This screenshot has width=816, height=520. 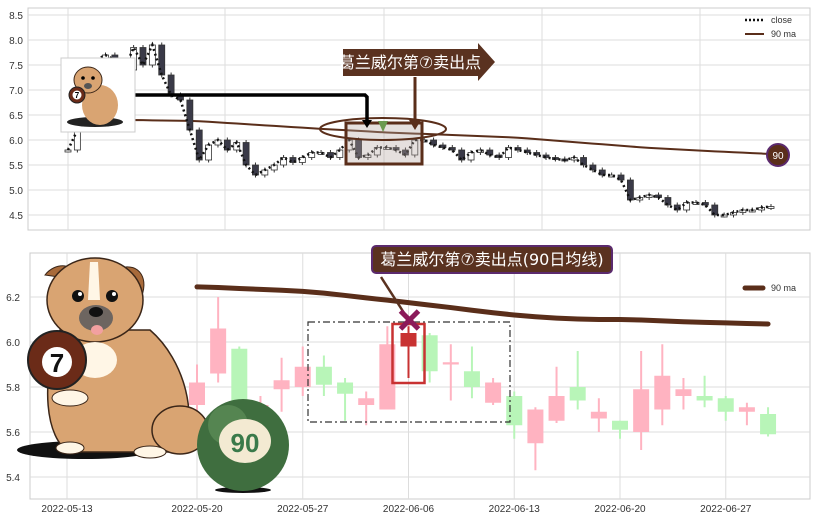 What do you see at coordinates (410, 62) in the screenshot?
I see `top-annotation-label: 葛兰威尔第⑦卖出点` at bounding box center [410, 62].